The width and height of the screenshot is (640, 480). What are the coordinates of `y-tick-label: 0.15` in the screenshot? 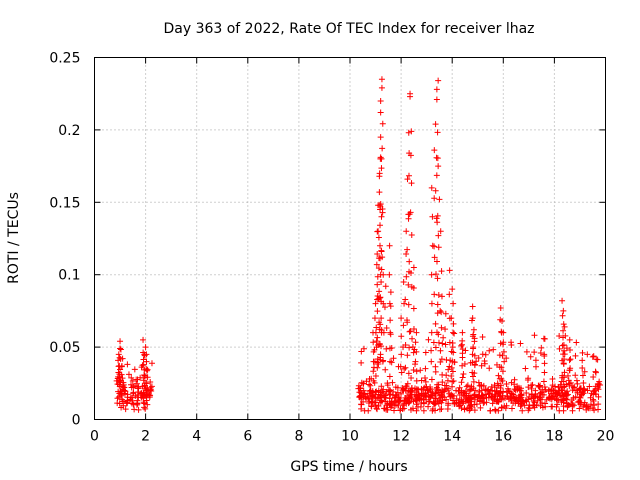 It's located at (64, 203).